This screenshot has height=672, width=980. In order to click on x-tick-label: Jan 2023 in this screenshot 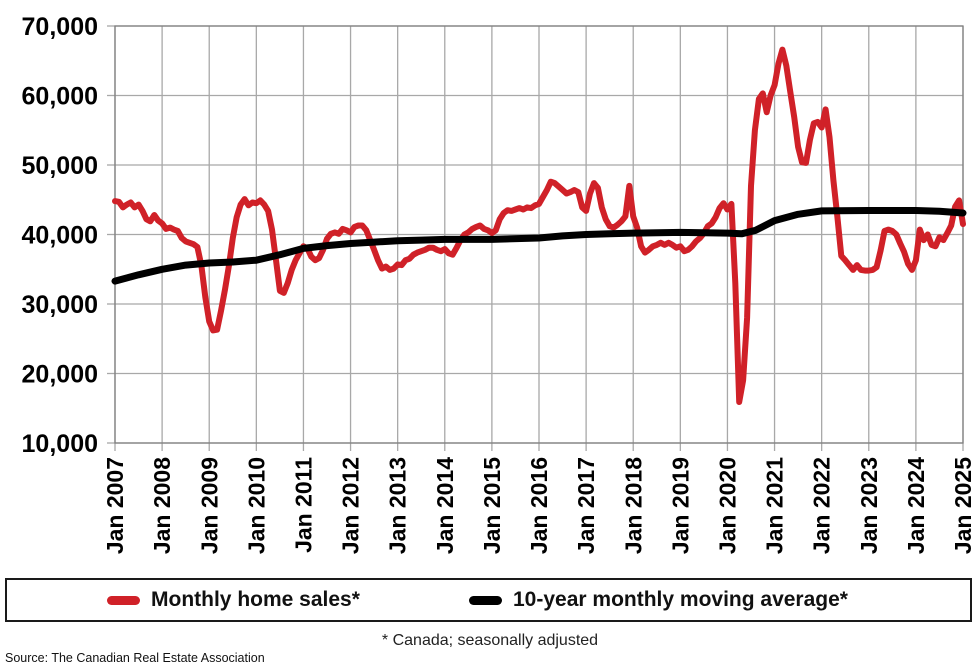, I will do `click(869, 505)`.